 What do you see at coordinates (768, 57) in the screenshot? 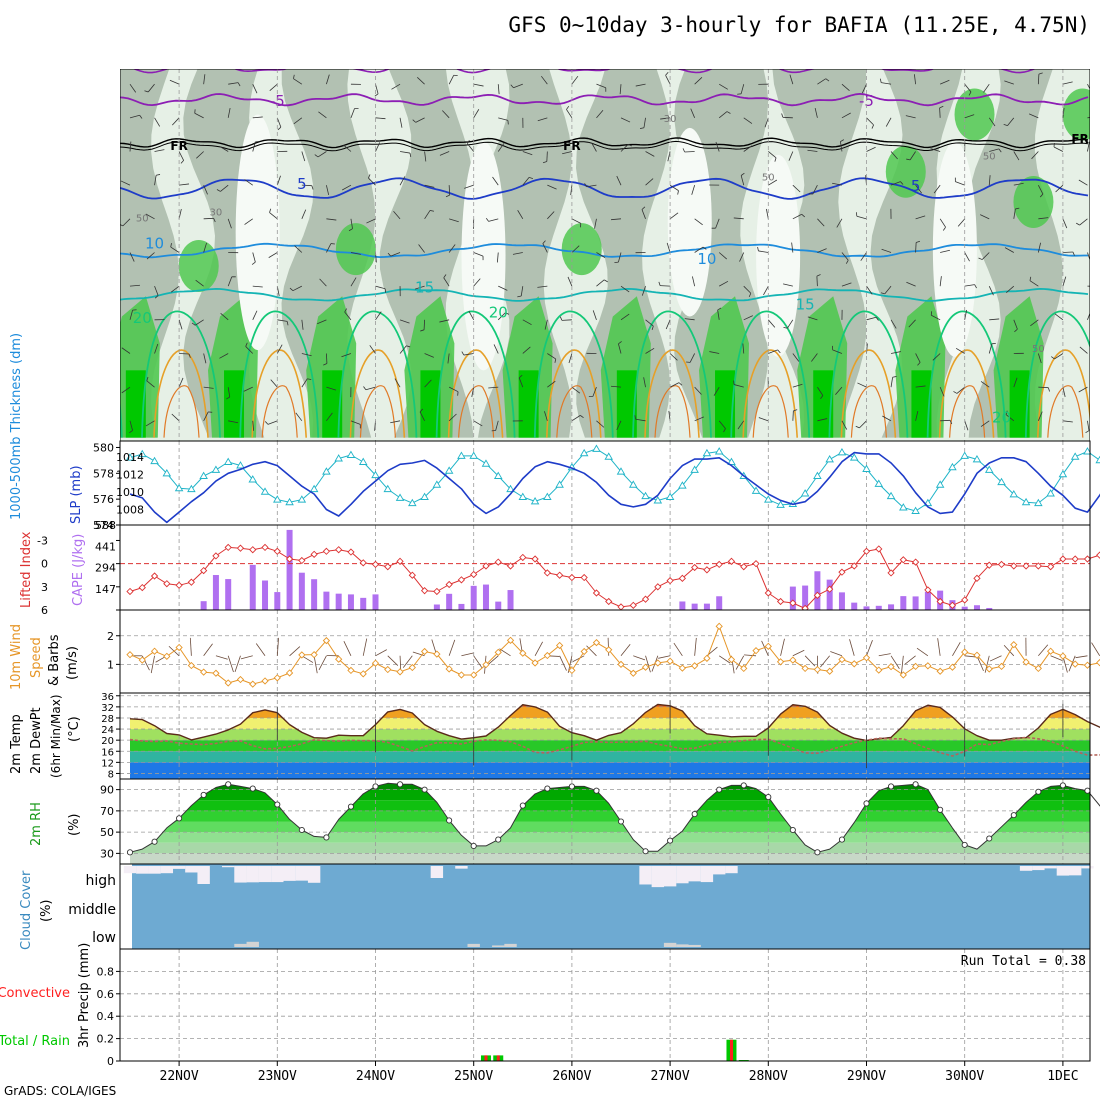
I see `top-date-label: 28NOV` at bounding box center [768, 57].